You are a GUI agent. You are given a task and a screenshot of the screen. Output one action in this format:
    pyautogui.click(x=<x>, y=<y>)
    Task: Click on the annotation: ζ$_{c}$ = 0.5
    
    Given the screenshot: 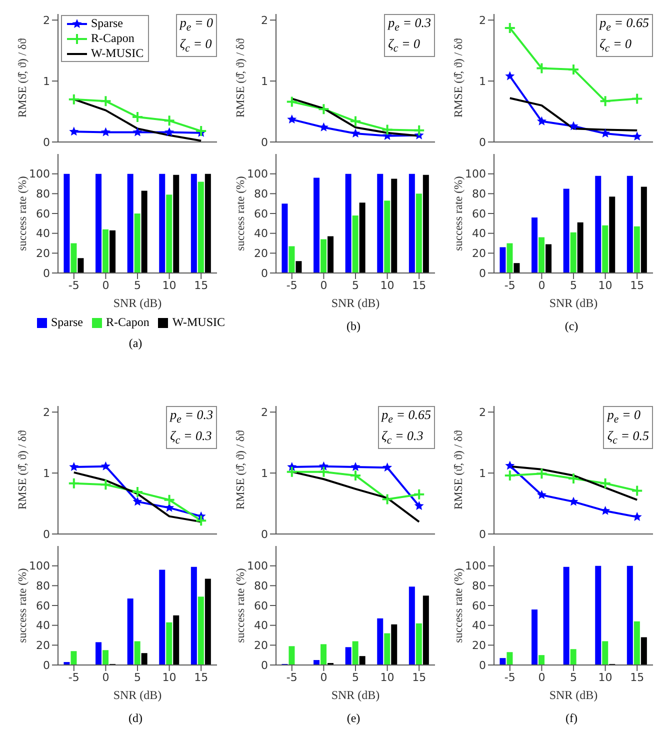 What is the action you would take?
    pyautogui.click(x=628, y=438)
    